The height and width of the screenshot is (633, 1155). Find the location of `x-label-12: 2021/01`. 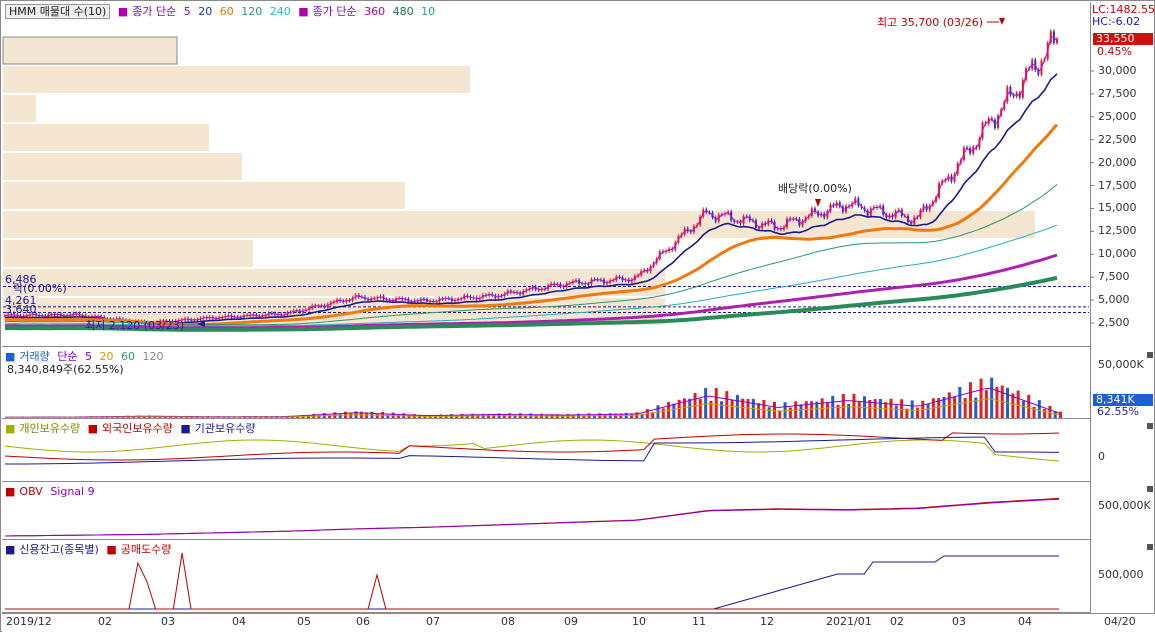

x-label-12: 2021/01 is located at coordinates (849, 621).